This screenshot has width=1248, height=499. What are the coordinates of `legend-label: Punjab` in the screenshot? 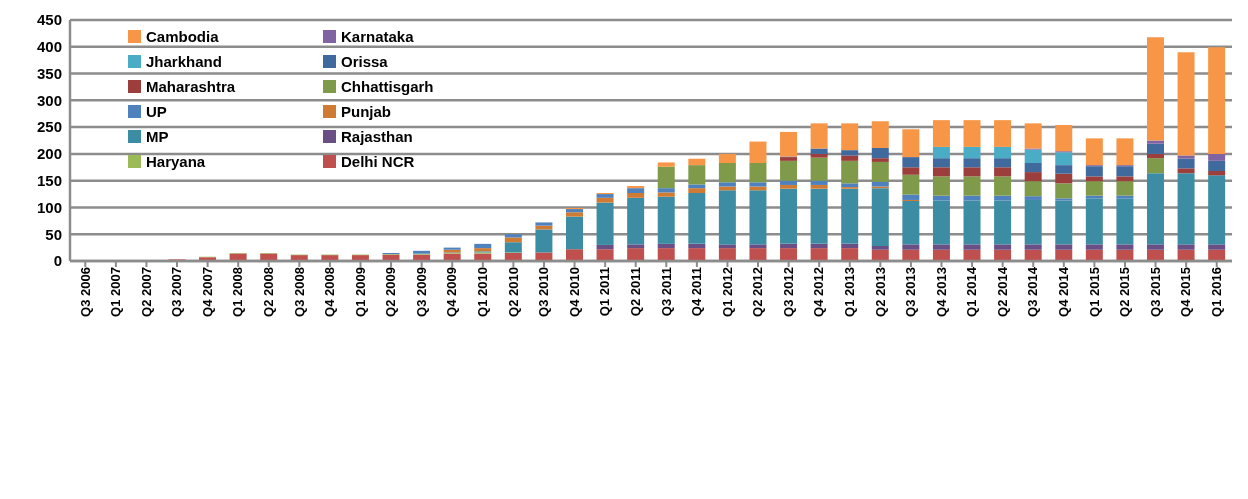 It's located at (366, 111).